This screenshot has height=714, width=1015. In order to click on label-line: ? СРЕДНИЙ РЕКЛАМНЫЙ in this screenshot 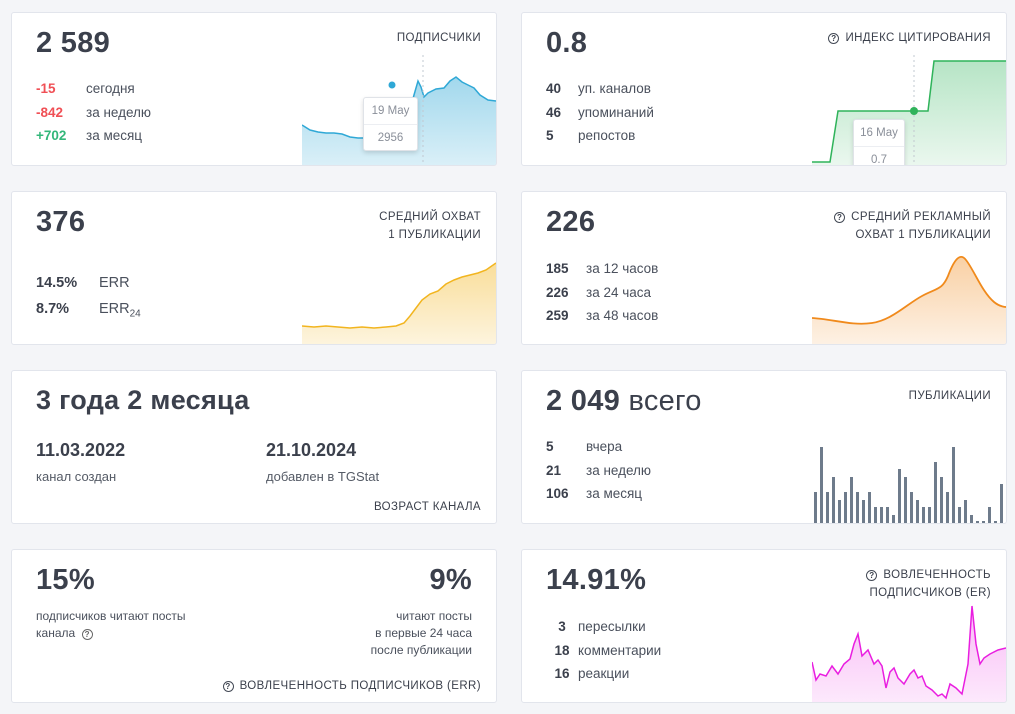, I will do `click(912, 217)`.